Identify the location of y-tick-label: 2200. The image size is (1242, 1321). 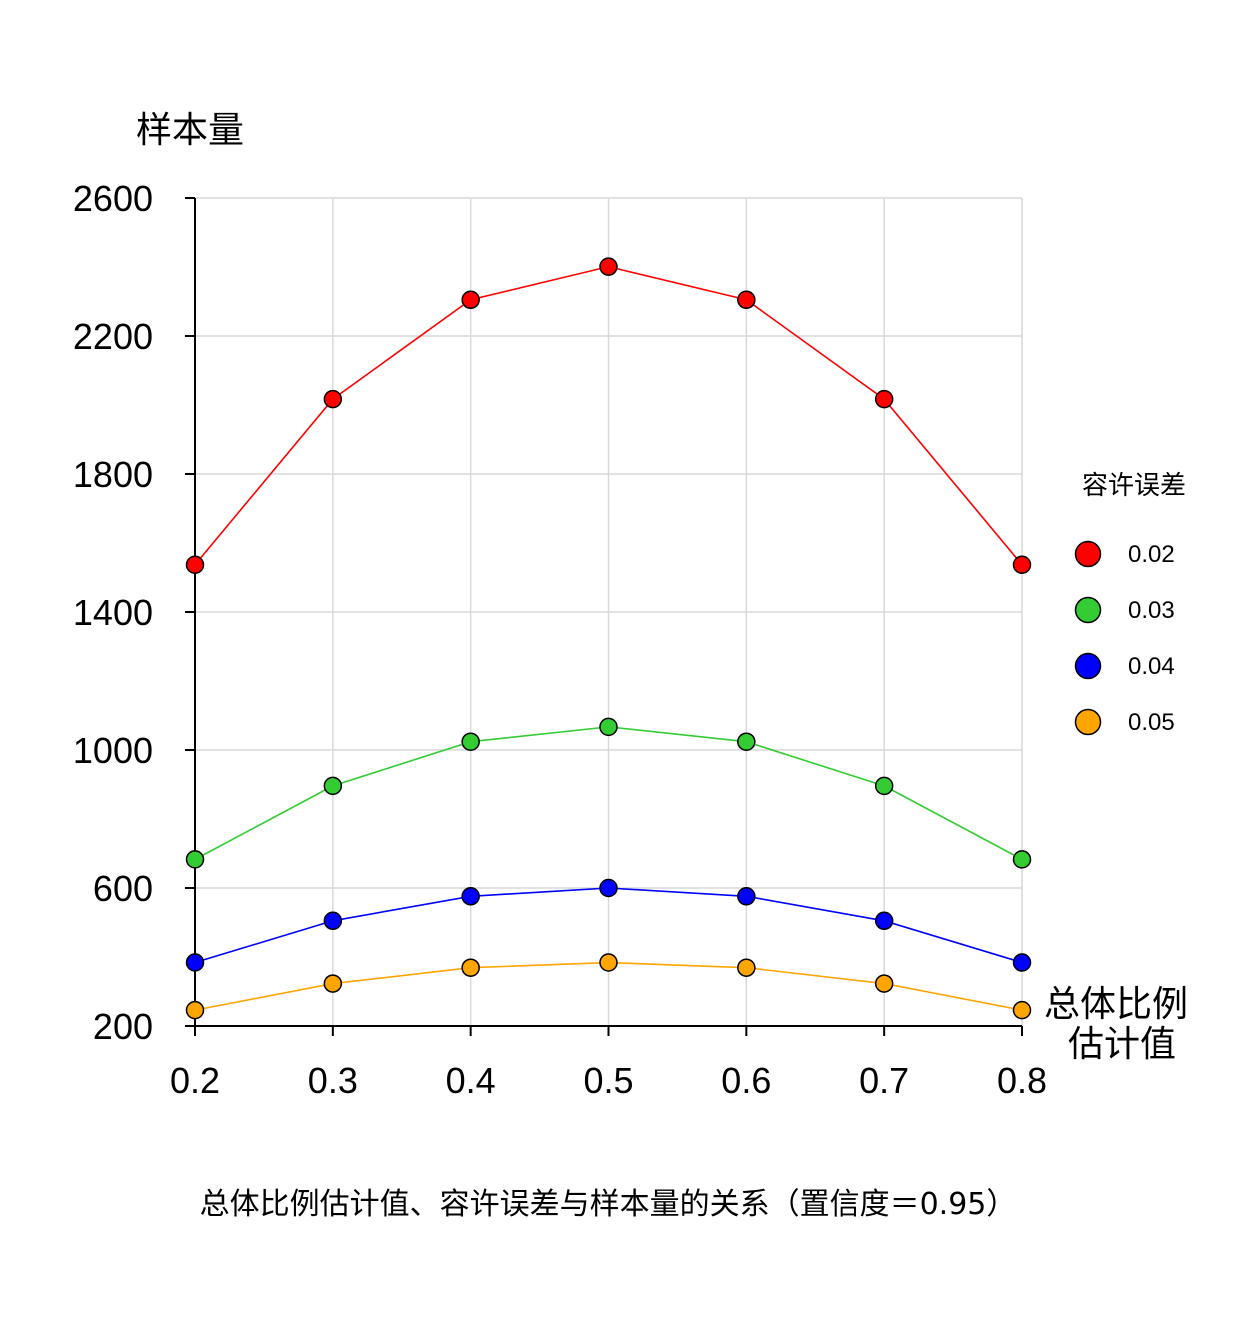
(113, 336).